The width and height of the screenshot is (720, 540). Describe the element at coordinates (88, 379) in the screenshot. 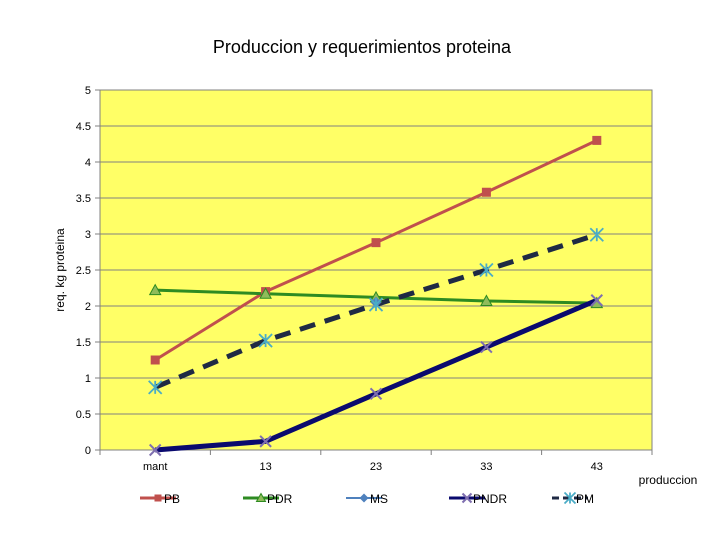

I see `y-tick-label: 1` at that location.